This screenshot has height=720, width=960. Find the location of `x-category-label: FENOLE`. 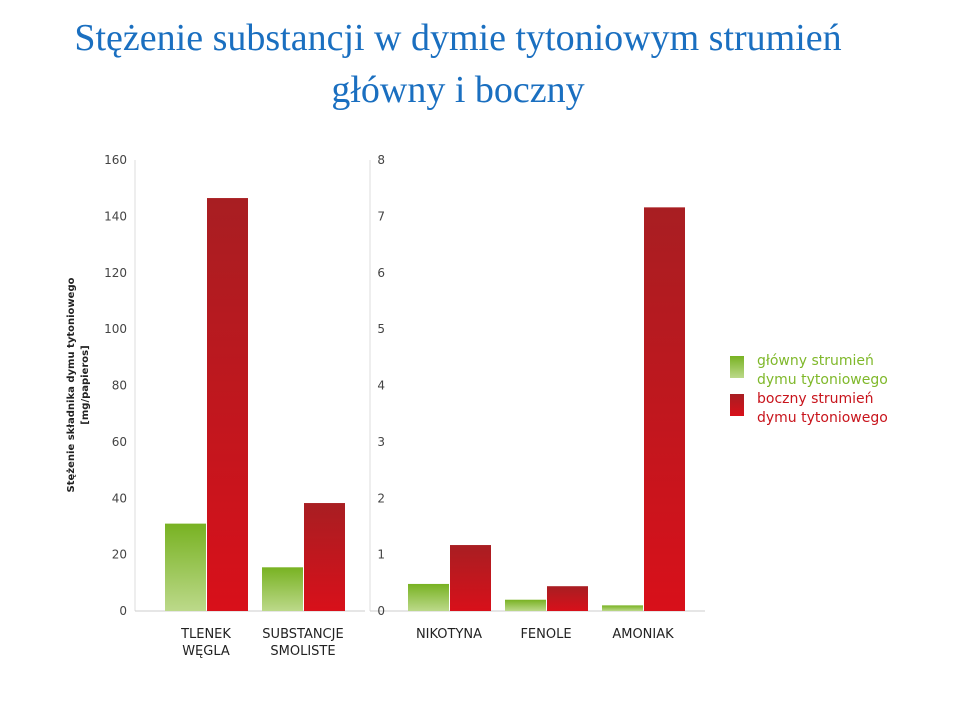

x-category-label: FENOLE is located at coordinates (545, 634).